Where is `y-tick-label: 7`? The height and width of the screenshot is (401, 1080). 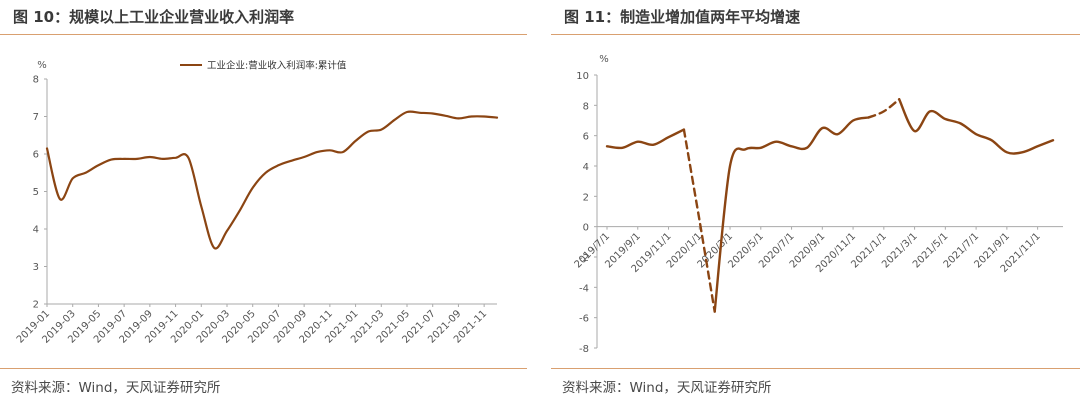
y-tick-label: 7 is located at coordinates (36, 117).